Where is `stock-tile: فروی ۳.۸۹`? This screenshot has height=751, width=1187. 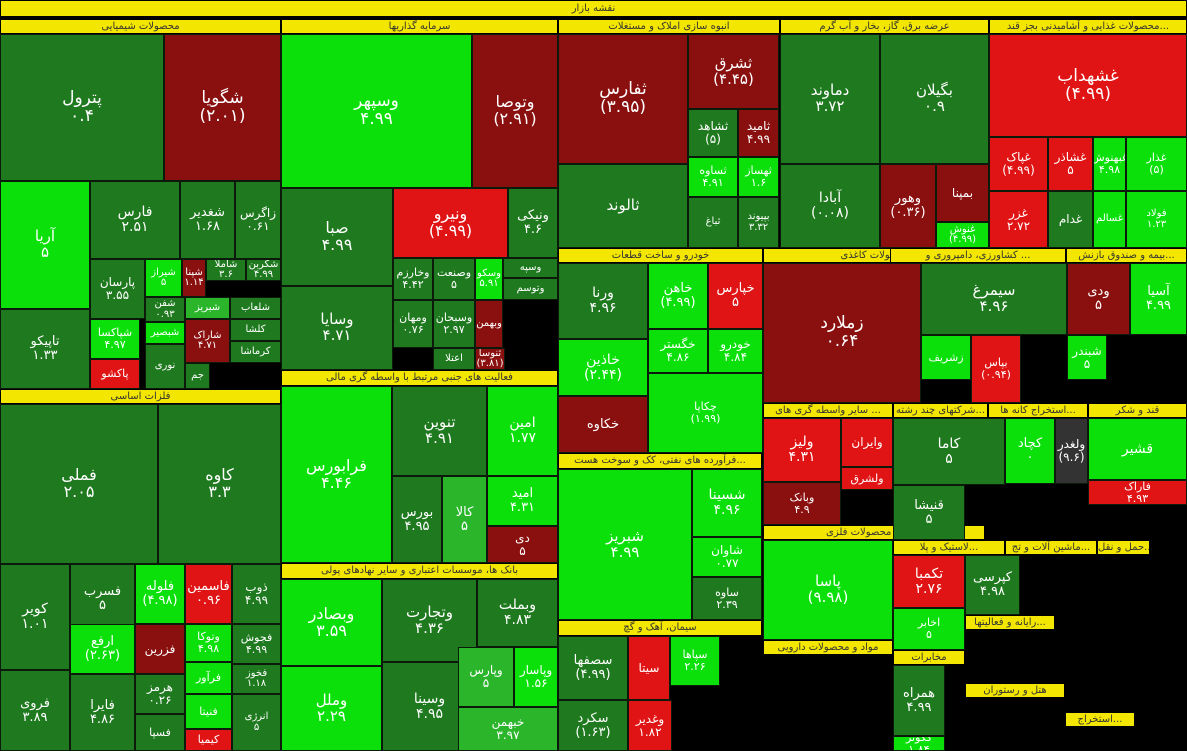 stock-tile: فروی ۳.۸۹ is located at coordinates (35, 710).